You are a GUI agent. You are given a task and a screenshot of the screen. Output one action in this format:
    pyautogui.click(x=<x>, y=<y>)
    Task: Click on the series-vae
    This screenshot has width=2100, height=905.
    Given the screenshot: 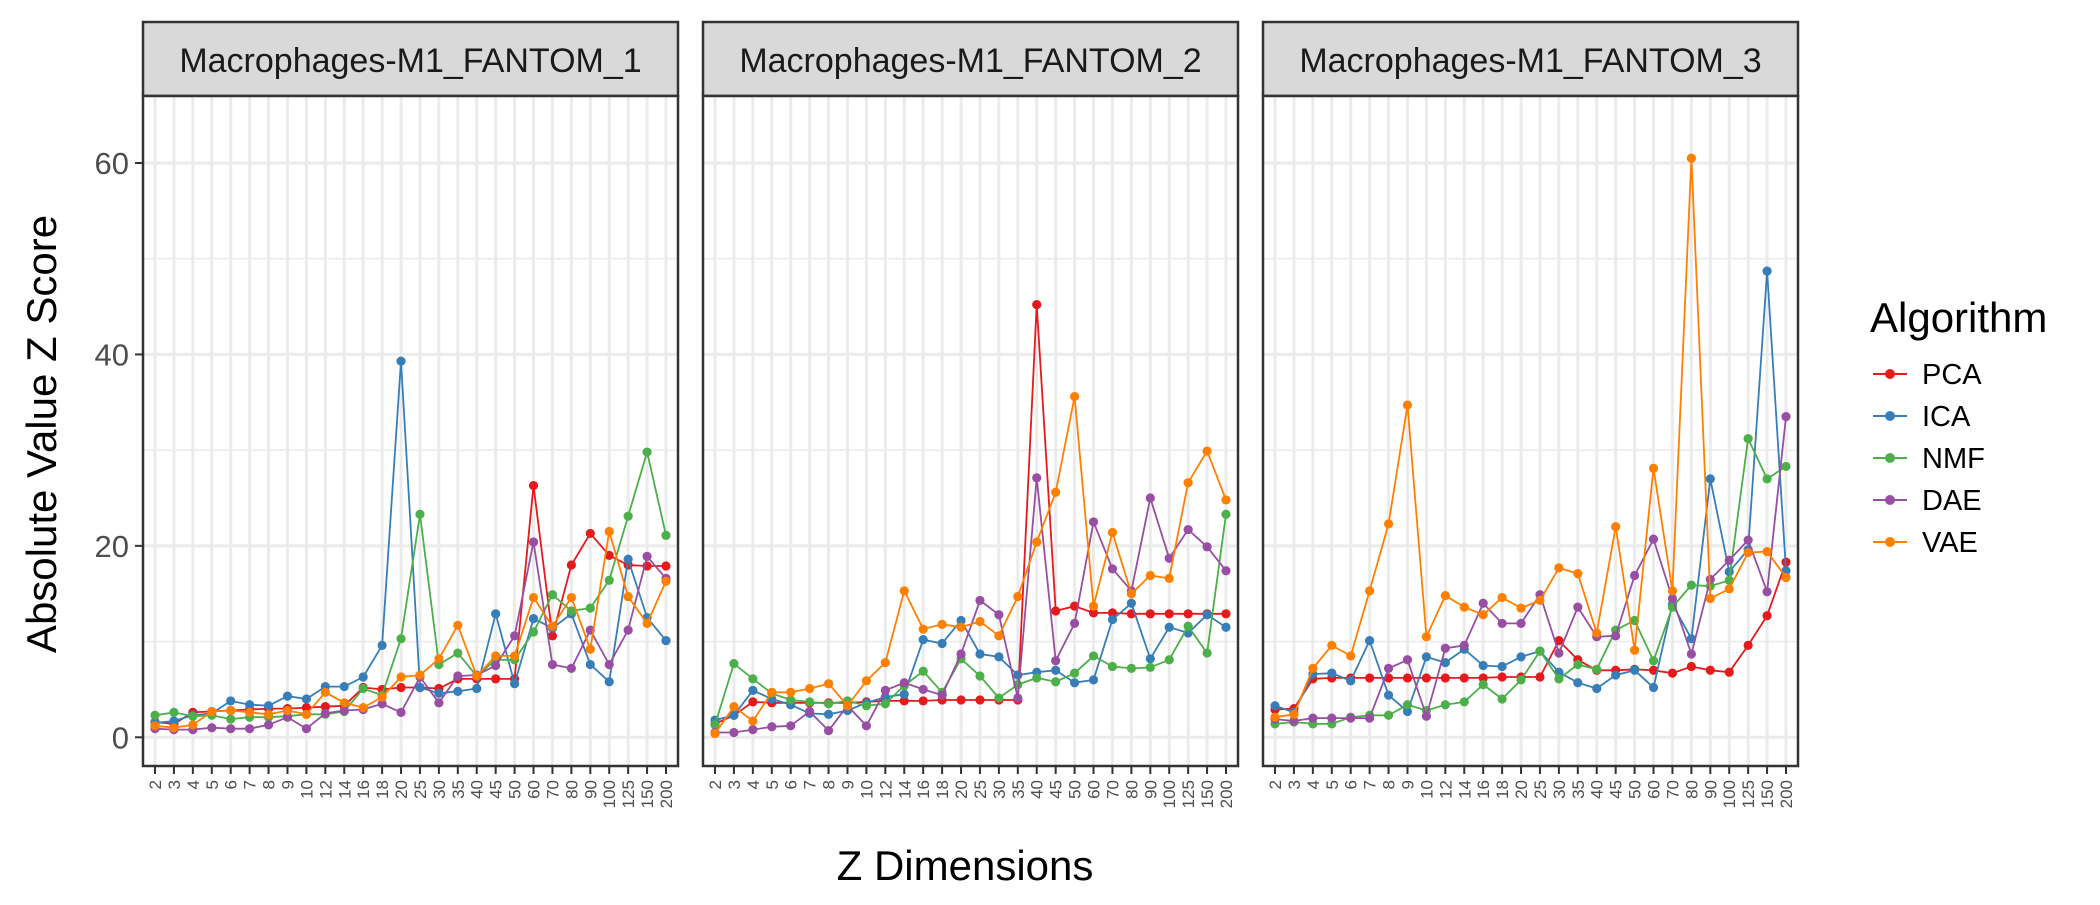 What is the action you would take?
    pyautogui.click(x=970, y=565)
    